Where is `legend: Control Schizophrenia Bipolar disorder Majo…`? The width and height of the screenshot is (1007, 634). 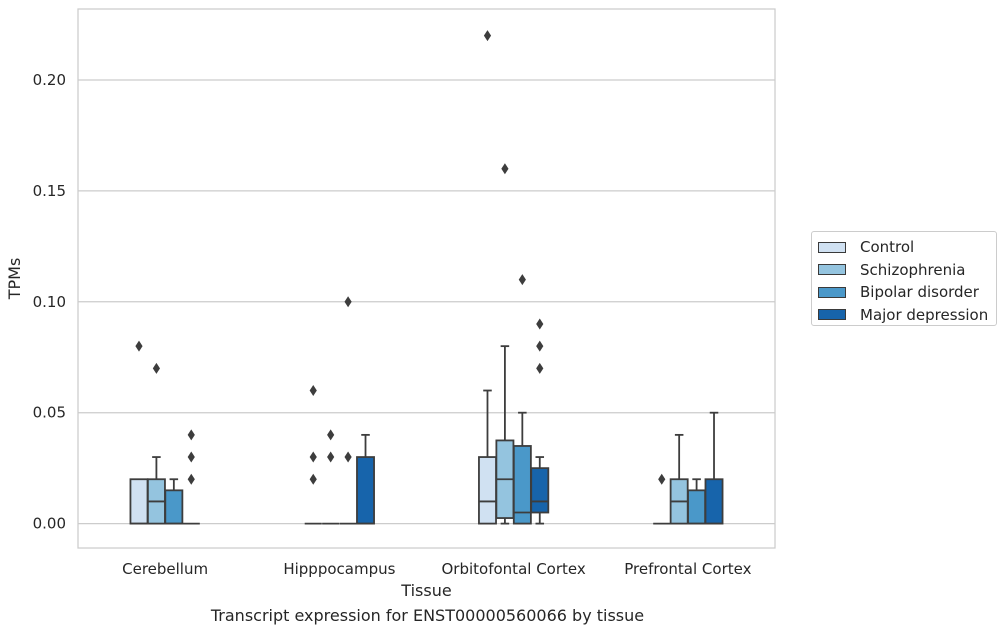
legend: Control Schizophrenia Bipolar disorder Majo… is located at coordinates (904, 278).